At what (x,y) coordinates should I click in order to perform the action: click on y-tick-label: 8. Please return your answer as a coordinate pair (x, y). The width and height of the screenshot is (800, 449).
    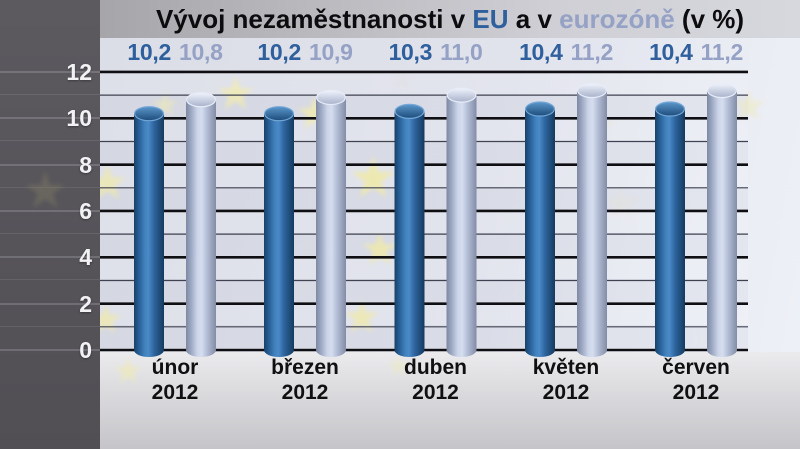
    Looking at the image, I should click on (85, 164).